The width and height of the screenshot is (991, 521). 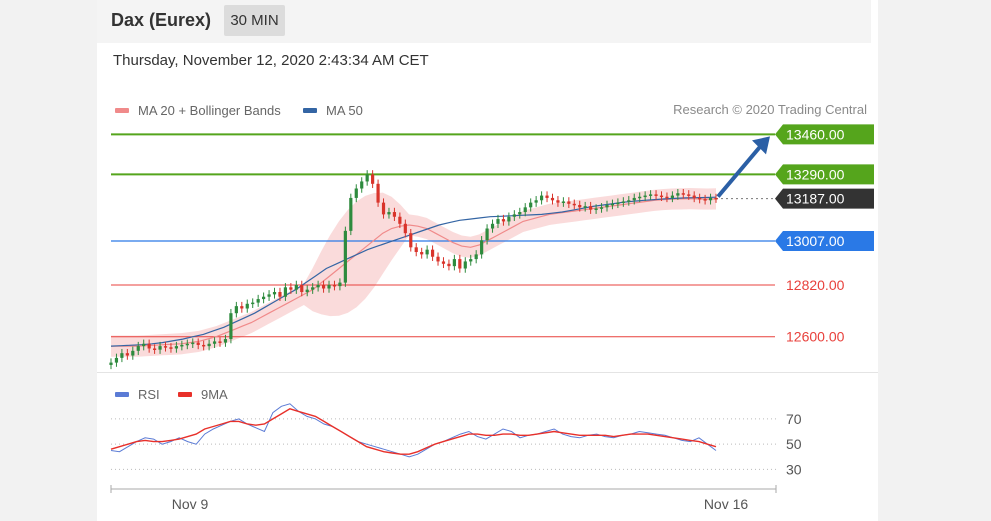 I want to click on level-label: 13187.00, so click(x=815, y=199).